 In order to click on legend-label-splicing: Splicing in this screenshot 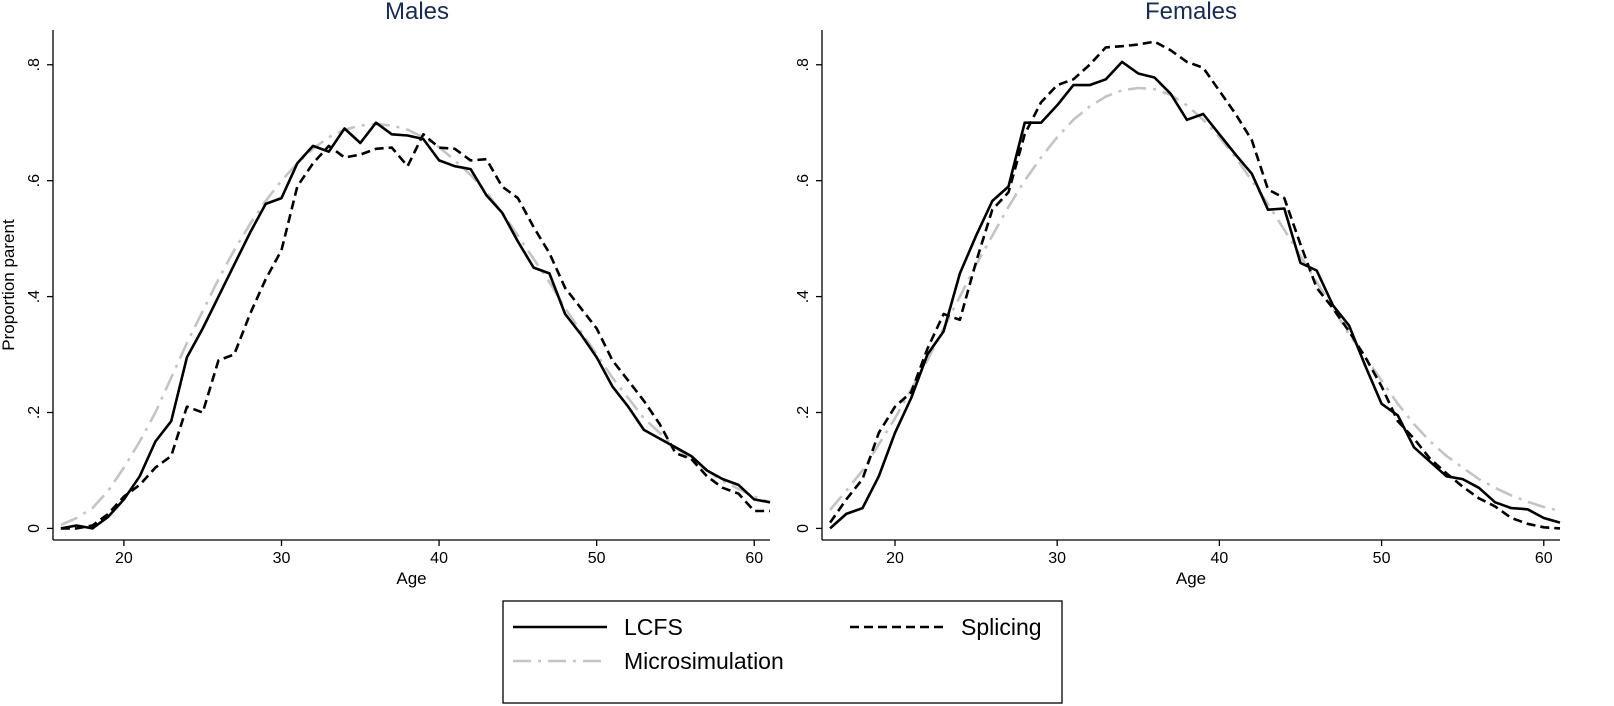, I will do `click(1001, 627)`.